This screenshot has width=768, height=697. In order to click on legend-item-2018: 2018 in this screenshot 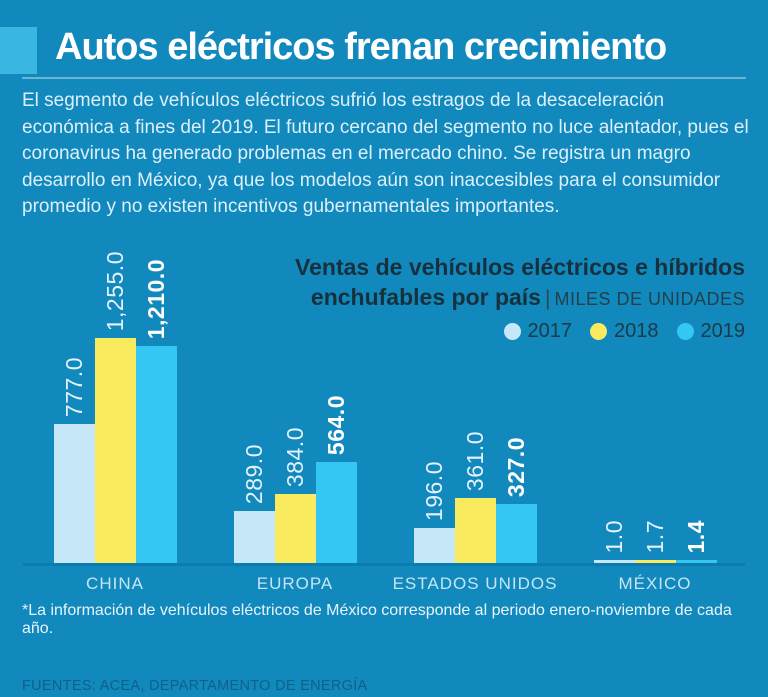, I will do `click(624, 331)`.